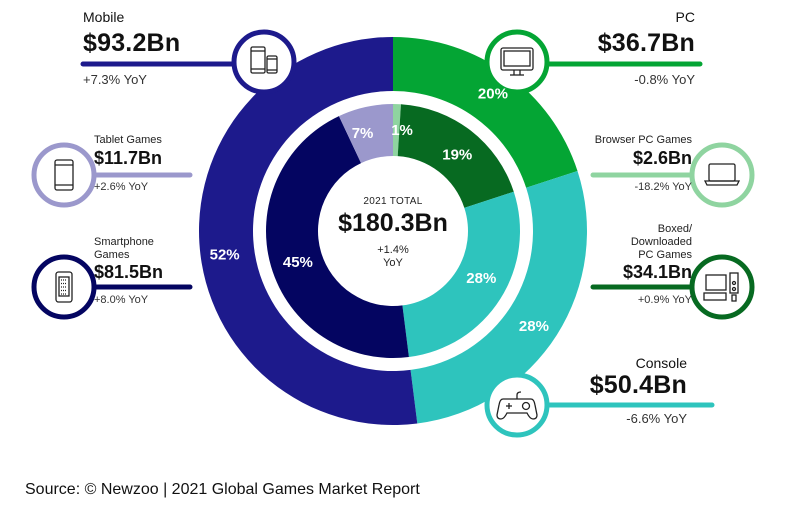  Describe the element at coordinates (112, 255) in the screenshot. I see `smartphone-category-label-line2: Games` at that location.